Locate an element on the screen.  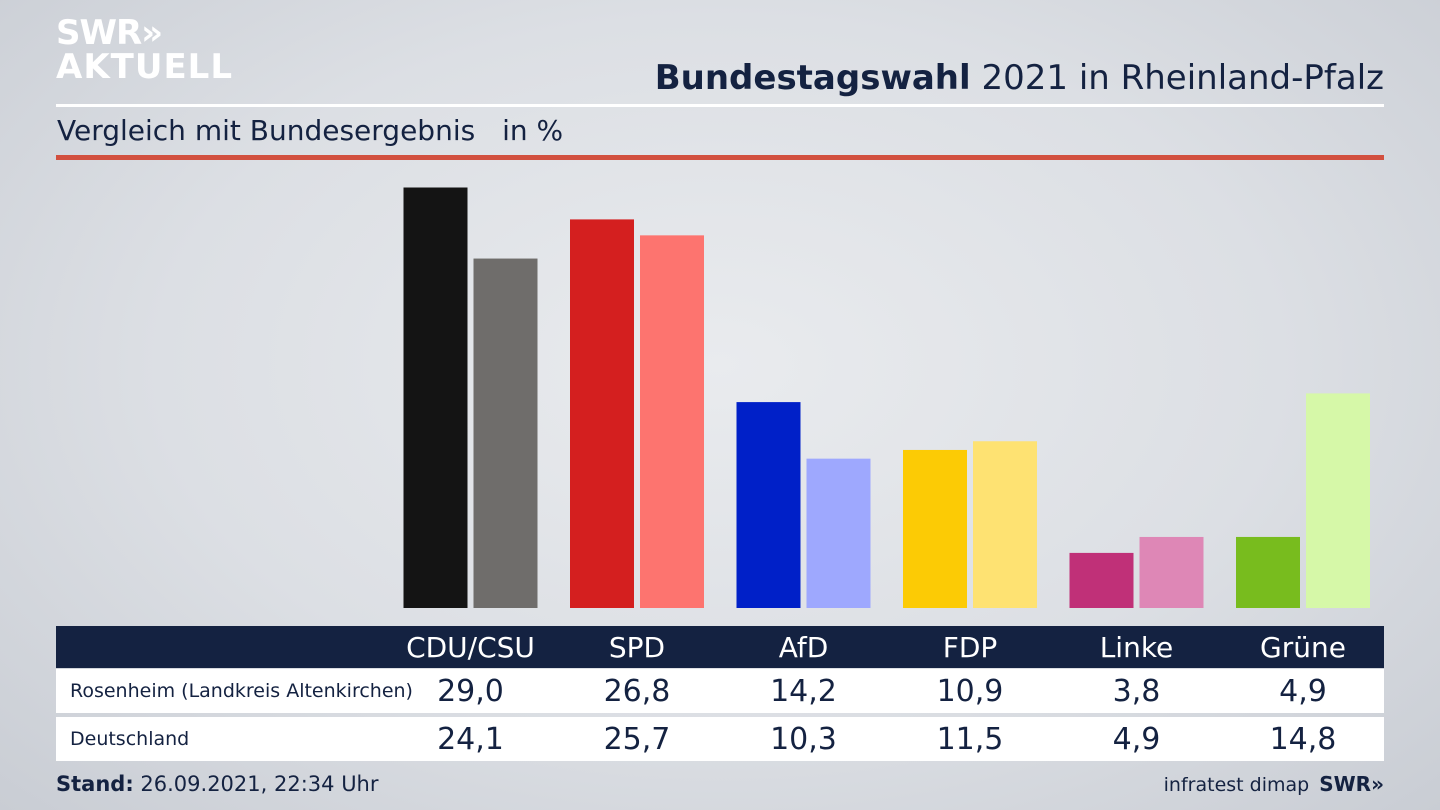
source-credit: infratest dimap SWR» is located at coordinates (1274, 784).